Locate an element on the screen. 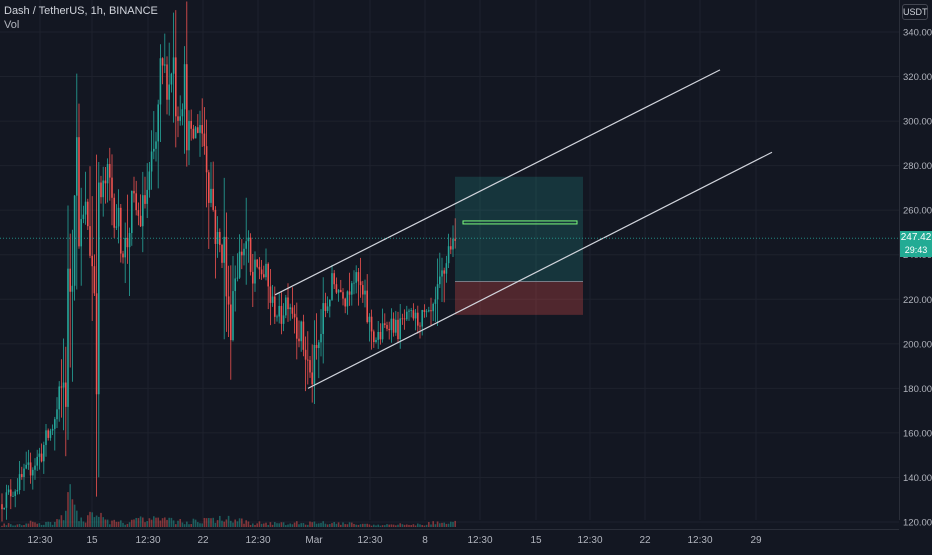 This screenshot has width=932, height=555. price-tick-label: 220.00 is located at coordinates (917, 300).